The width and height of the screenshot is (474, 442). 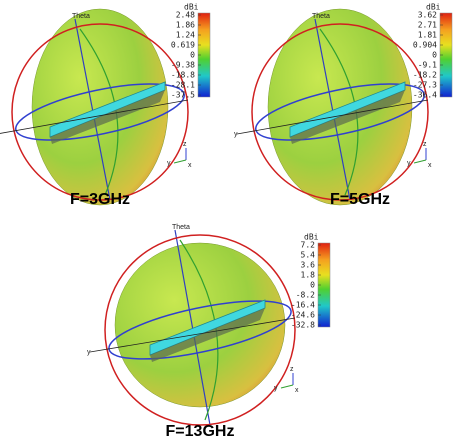 What do you see at coordinates (185, 35) in the screenshot?
I see `colorbar-tick-label: 1.24` at bounding box center [185, 35].